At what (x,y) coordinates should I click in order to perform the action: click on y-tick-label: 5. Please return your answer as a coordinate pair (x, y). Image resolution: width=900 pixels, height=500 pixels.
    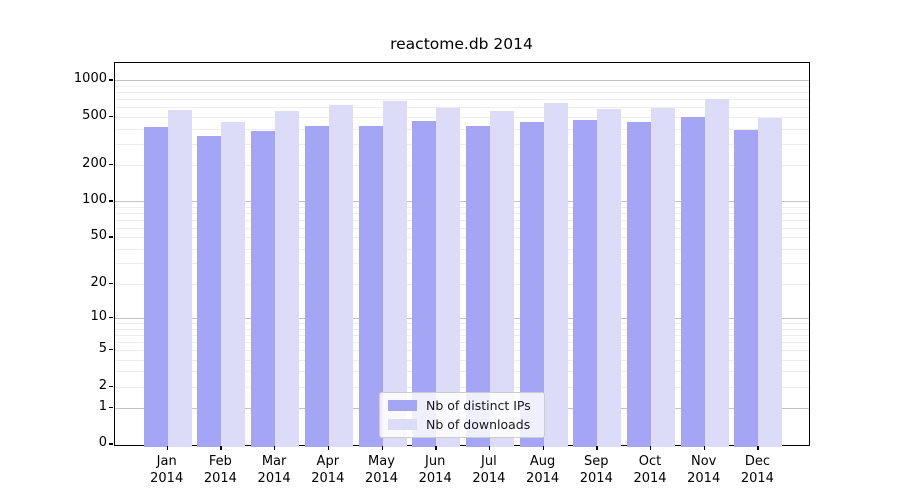
    Looking at the image, I should click on (102, 348).